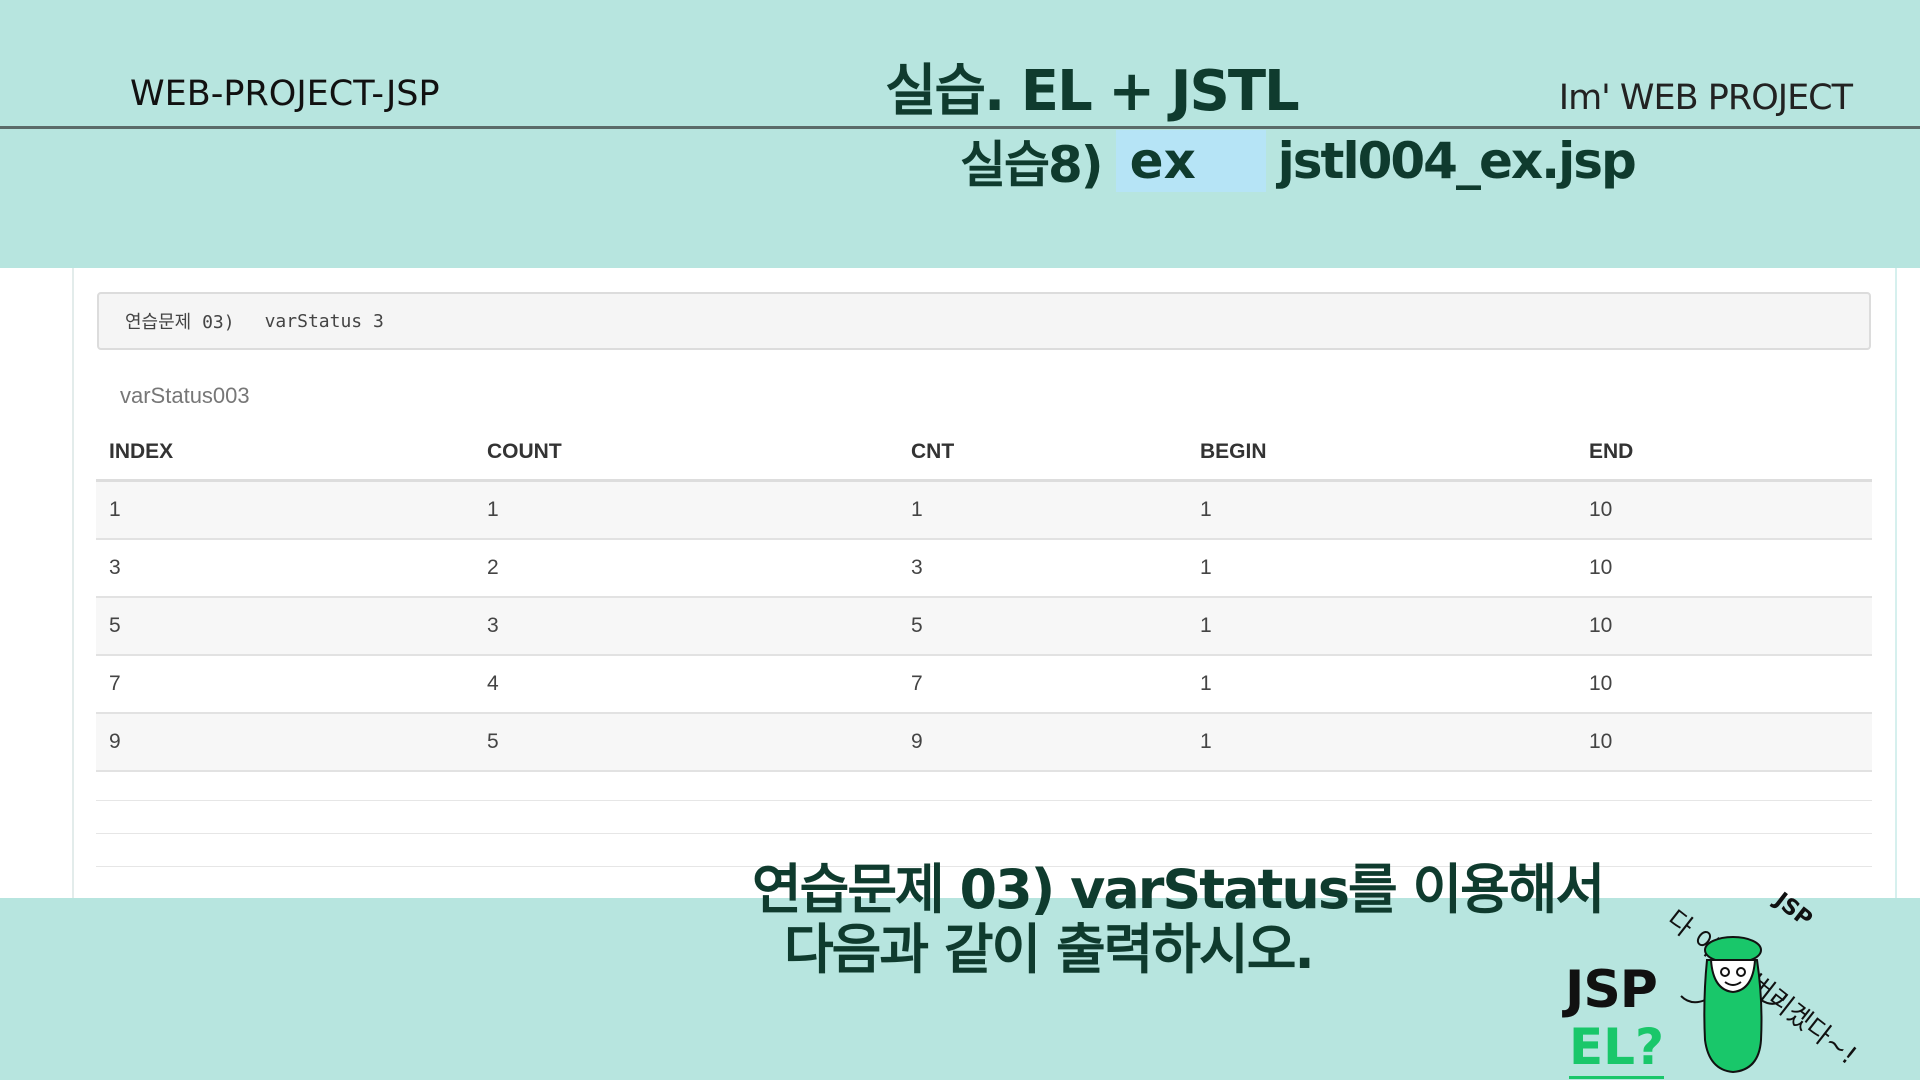 This screenshot has width=1920, height=1080. I want to click on table-row: 9 5 9 1 10, so click(984, 742).